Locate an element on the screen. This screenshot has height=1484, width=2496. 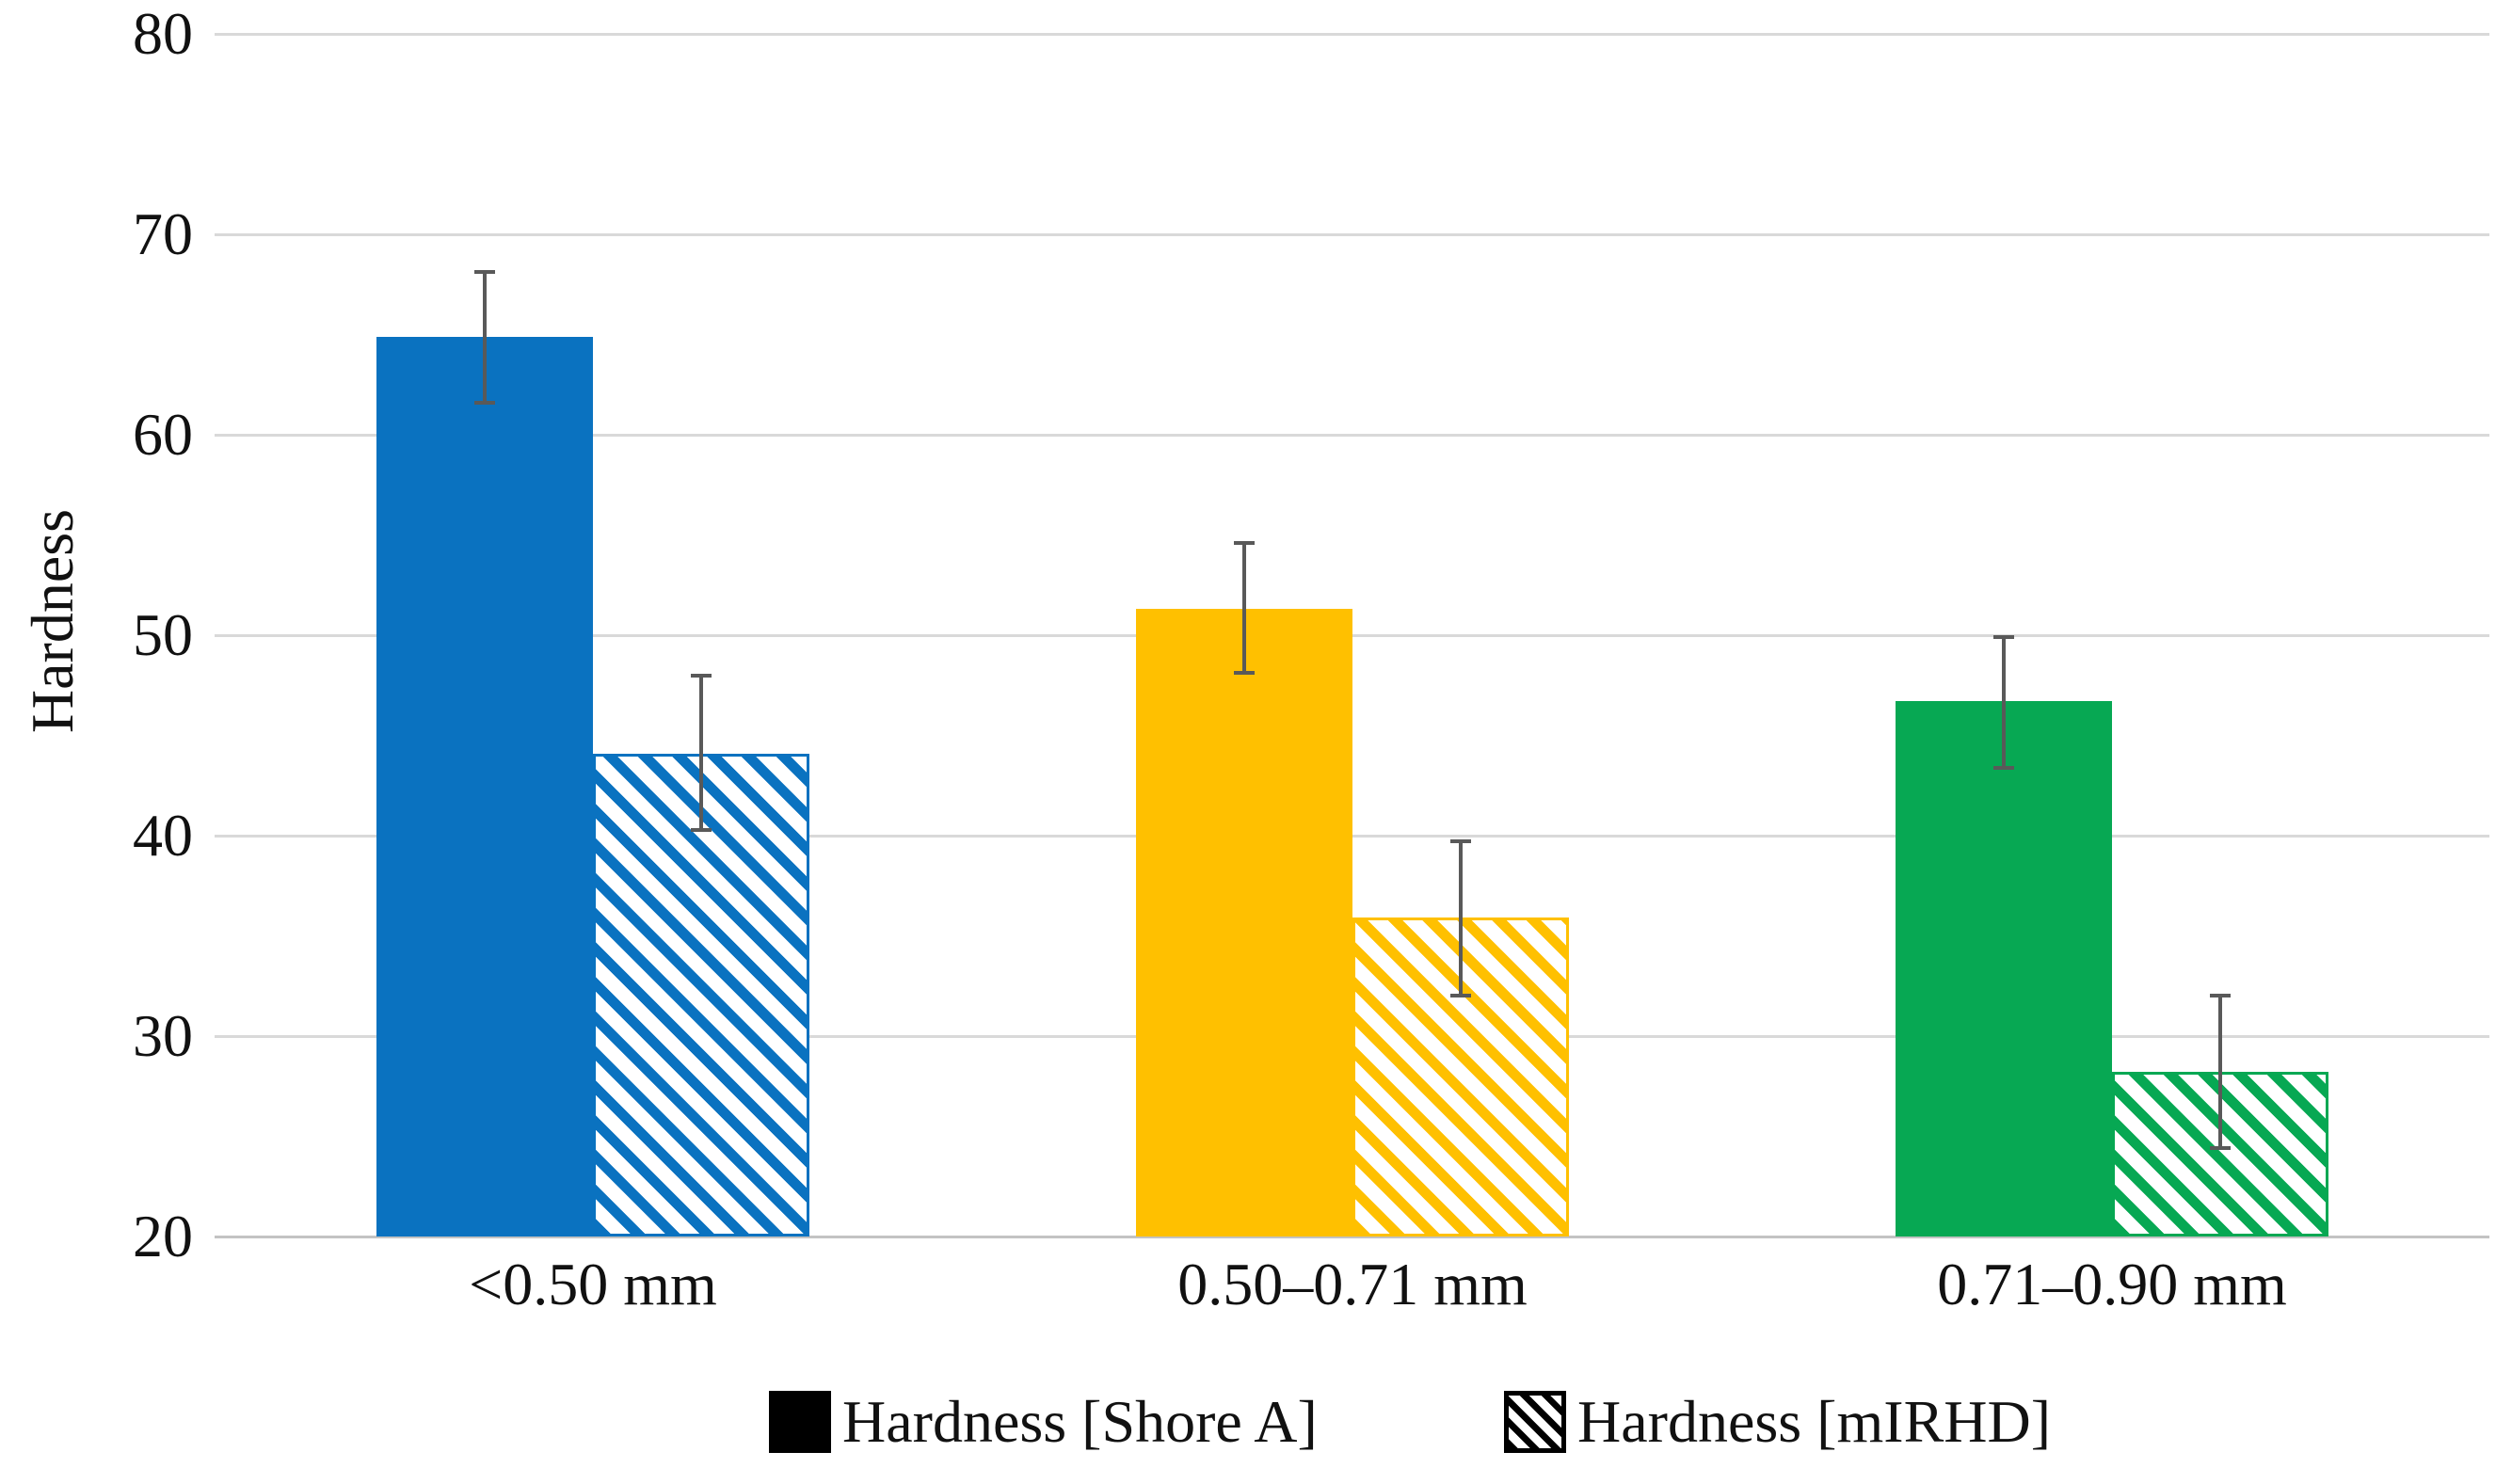
legend-swatch-solid is located at coordinates (800, 1422).